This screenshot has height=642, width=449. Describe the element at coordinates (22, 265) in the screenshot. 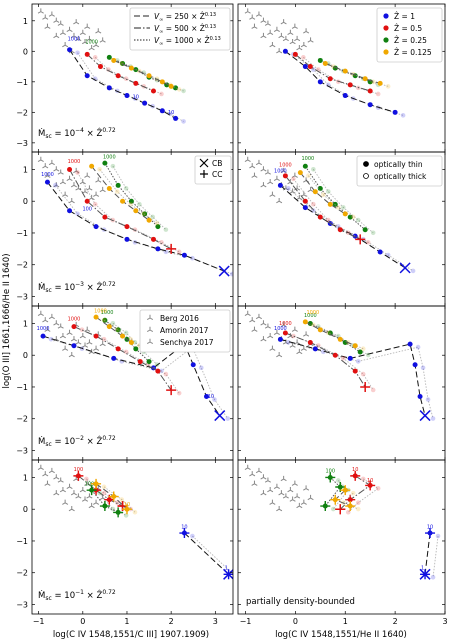

I see `y-tick-label: −2` at that location.